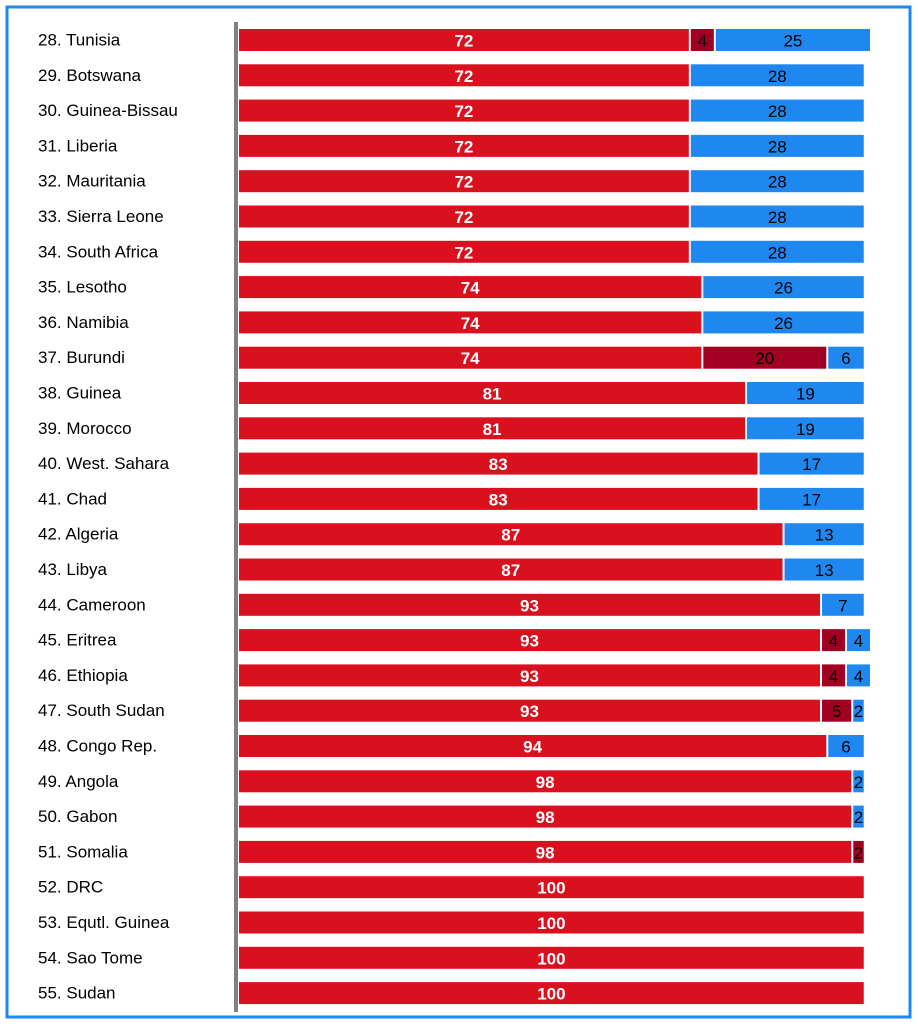  I want to click on value-label: 25, so click(792, 41).